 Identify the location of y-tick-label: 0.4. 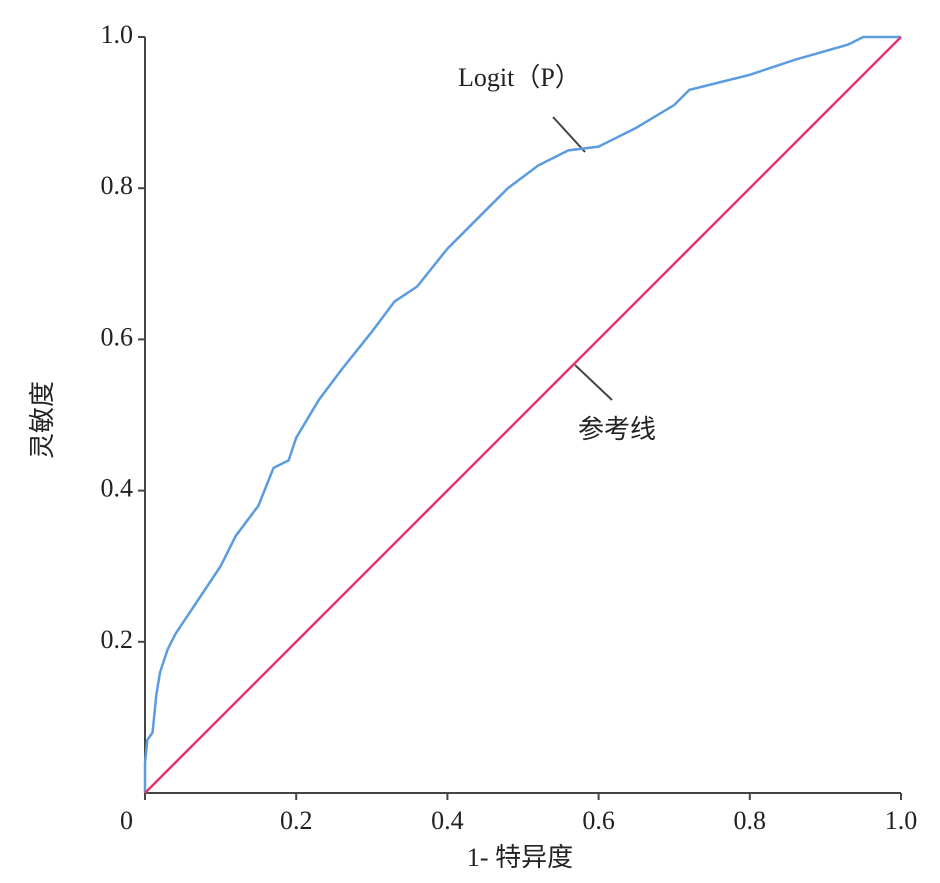
(117, 488).